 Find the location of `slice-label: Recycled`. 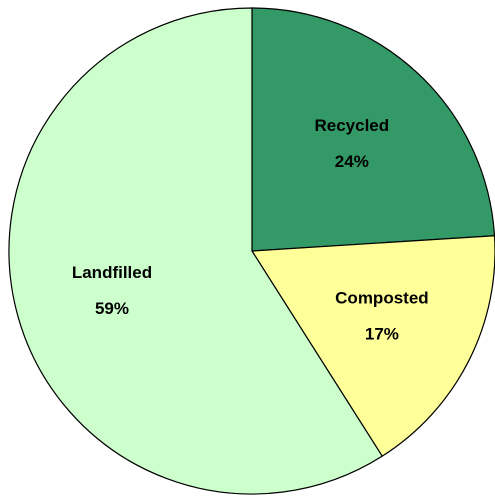

slice-label: Recycled is located at coordinates (351, 125).